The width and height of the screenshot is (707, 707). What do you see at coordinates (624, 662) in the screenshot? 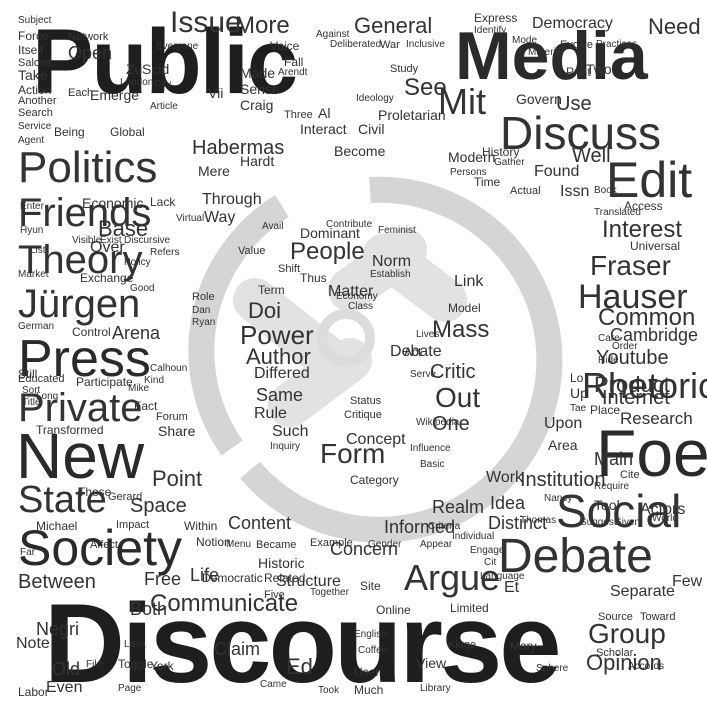
I see `word-opinion: Opinion` at bounding box center [624, 662].